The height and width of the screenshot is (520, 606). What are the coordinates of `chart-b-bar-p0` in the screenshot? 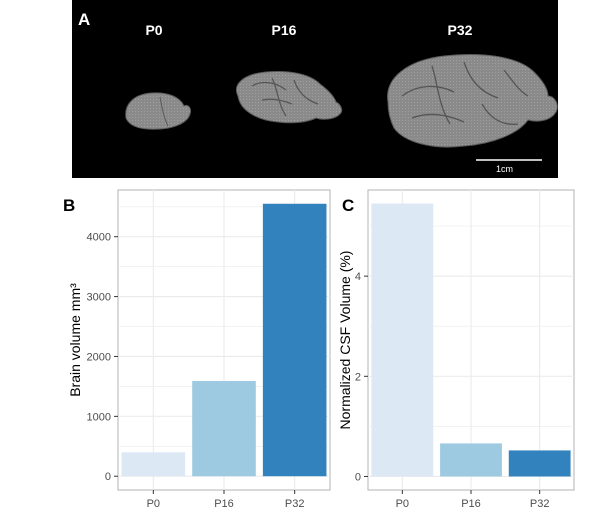 It's located at (153, 464).